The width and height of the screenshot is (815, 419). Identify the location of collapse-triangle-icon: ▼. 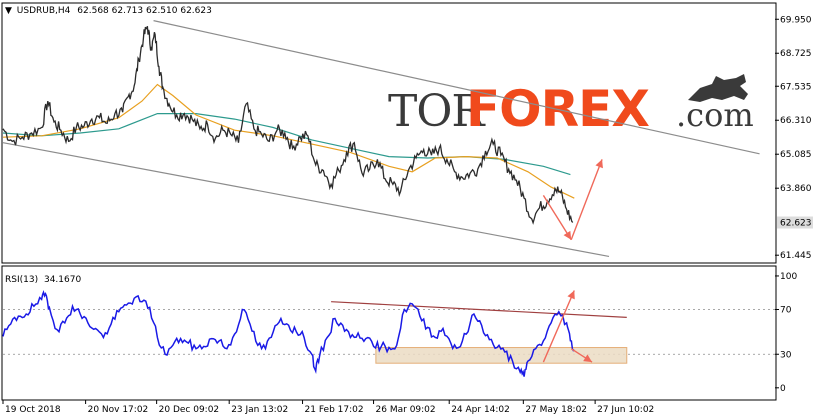
(8, 11).